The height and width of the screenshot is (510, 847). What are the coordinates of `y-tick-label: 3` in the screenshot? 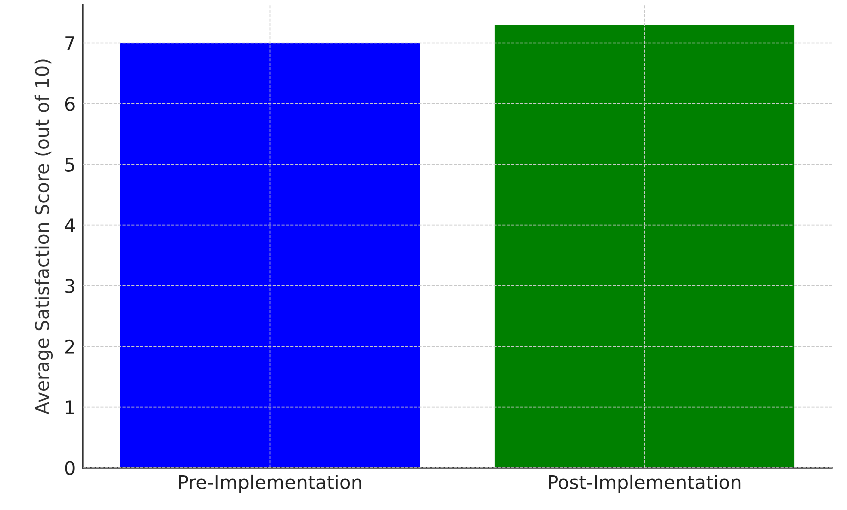 It's located at (70, 286).